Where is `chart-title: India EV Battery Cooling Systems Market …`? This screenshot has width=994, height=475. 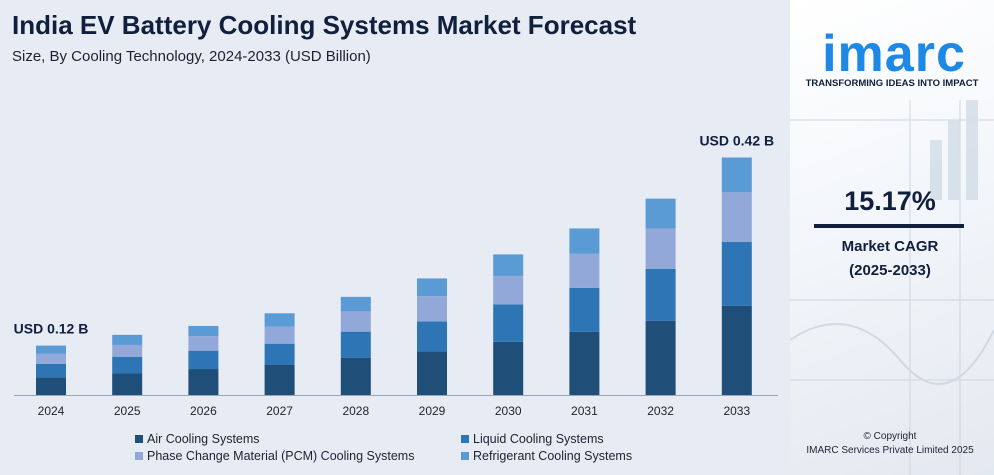 chart-title: India EV Battery Cooling Systems Market … is located at coordinates (324, 25).